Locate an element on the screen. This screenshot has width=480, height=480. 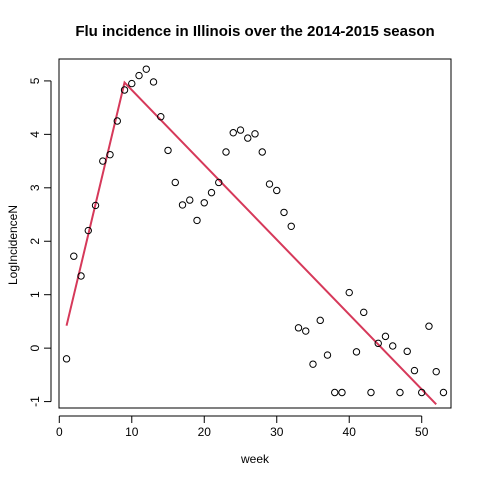
y-tick-label: 3 is located at coordinates (35, 187).